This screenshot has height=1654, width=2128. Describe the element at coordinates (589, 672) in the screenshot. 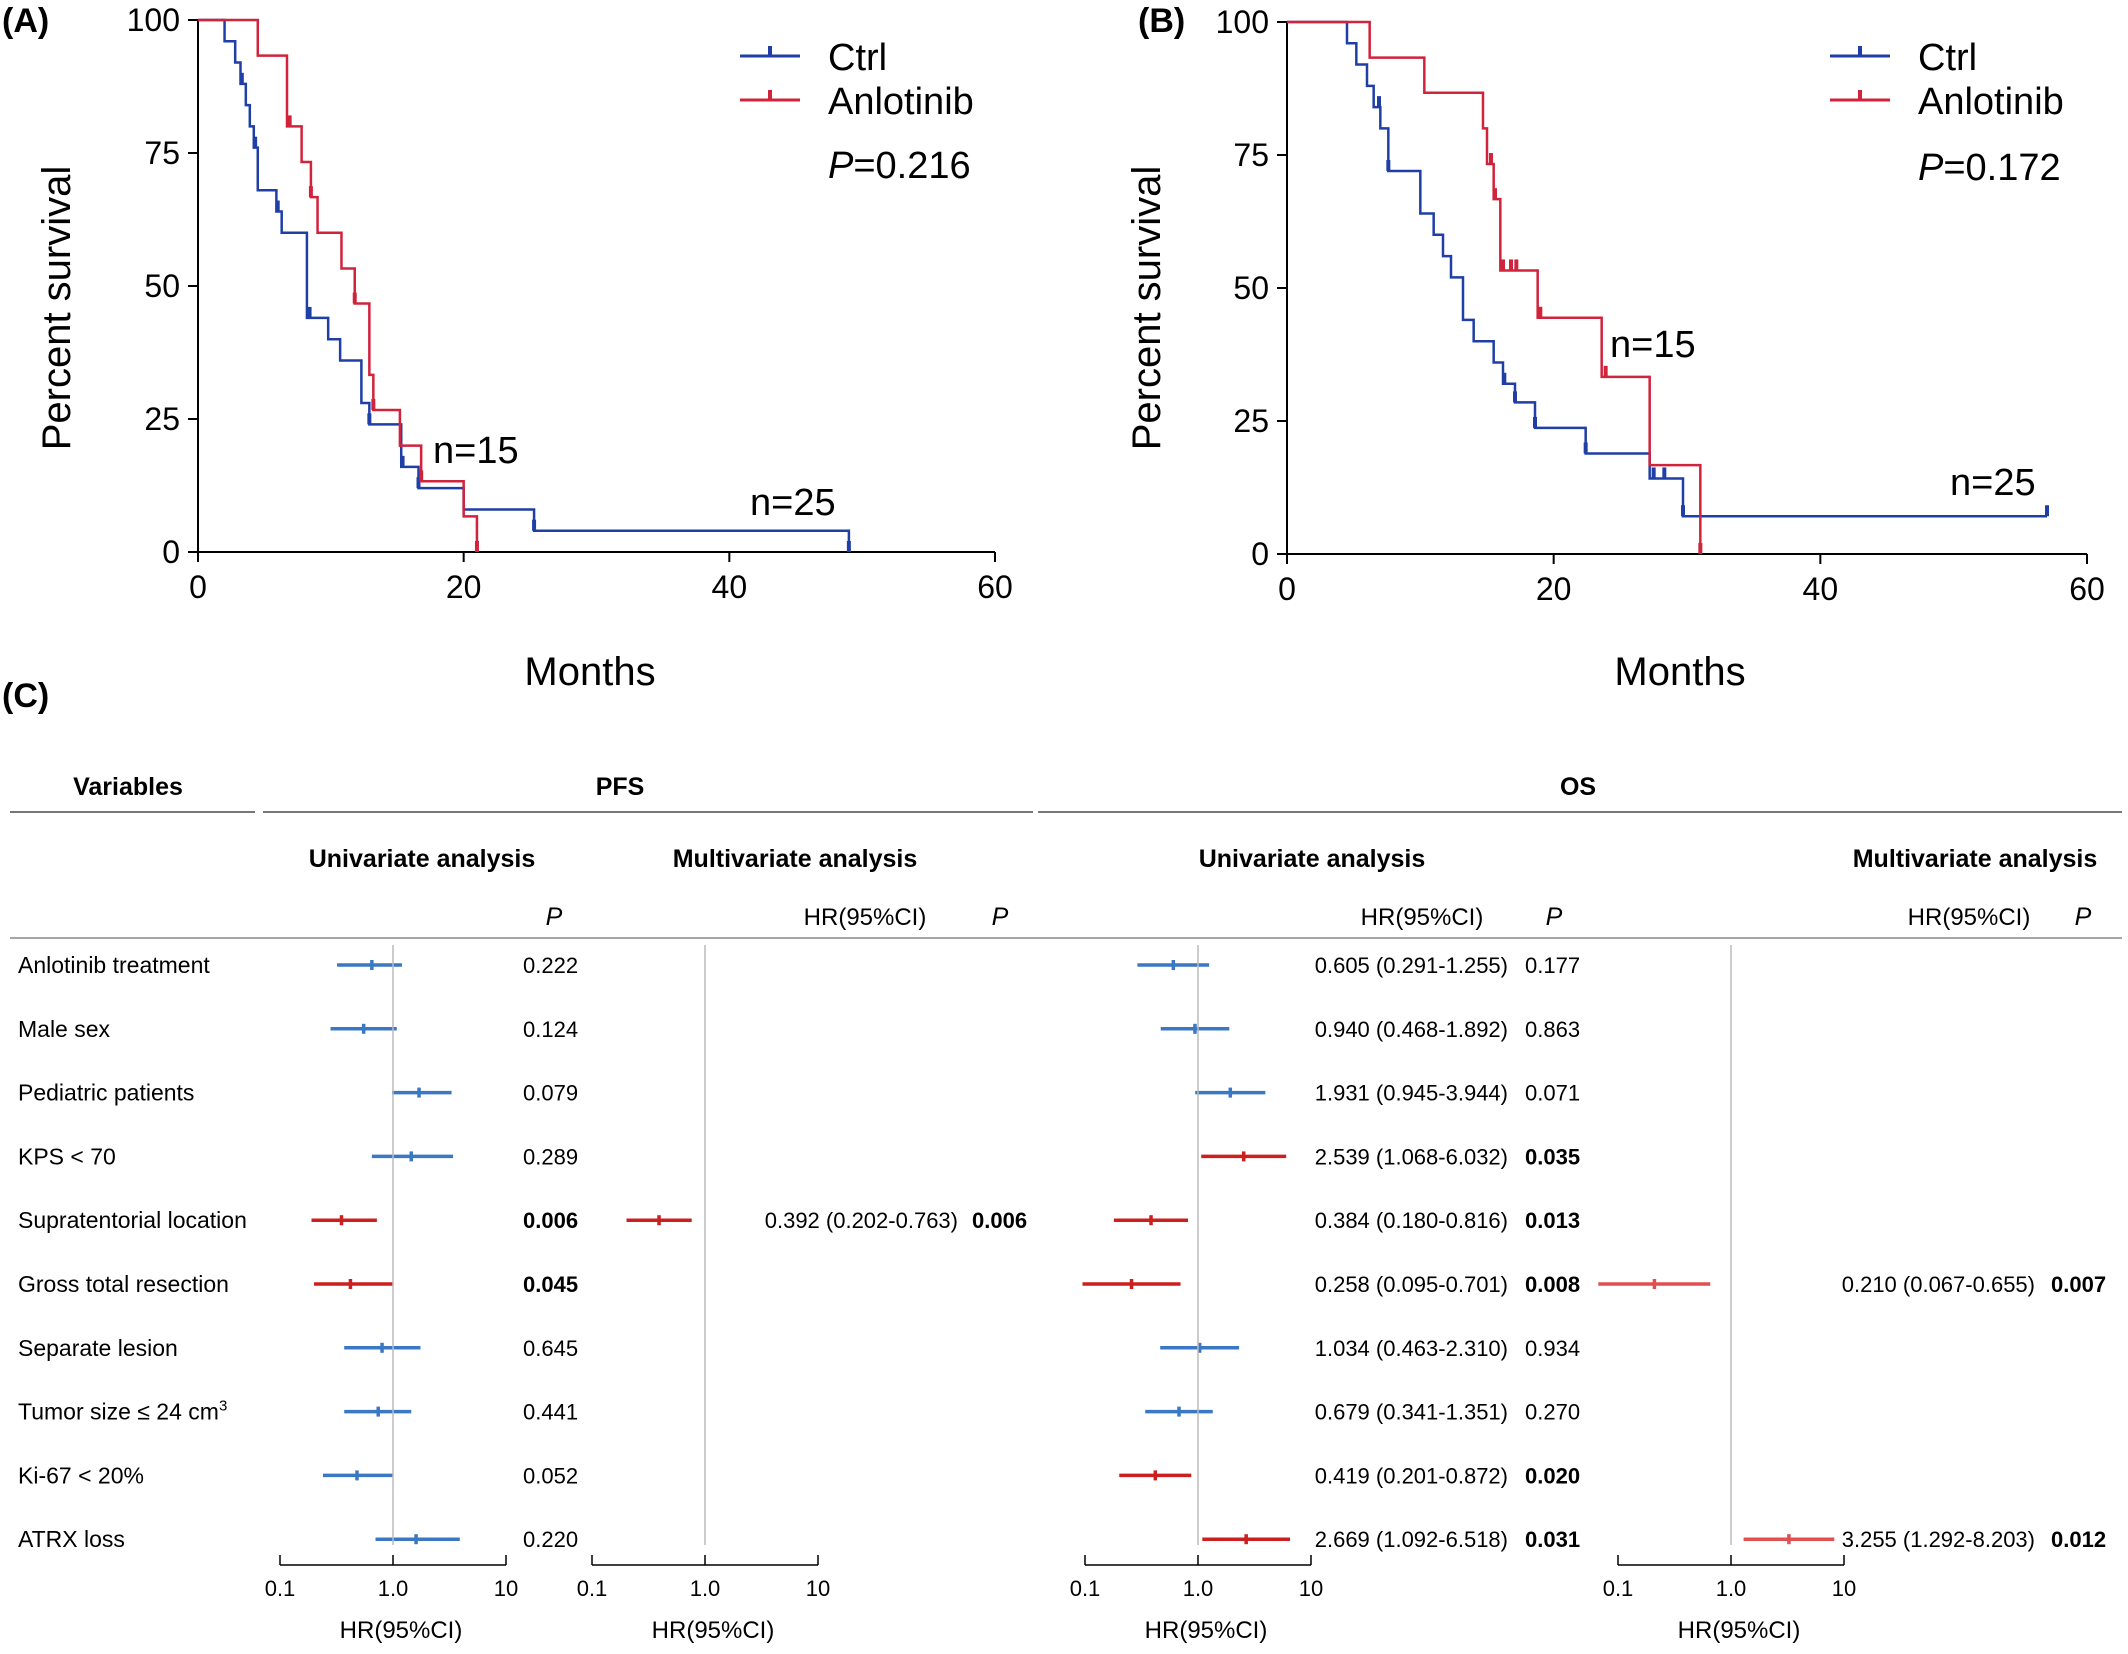

I see `x-axis-label-a: Months` at that location.